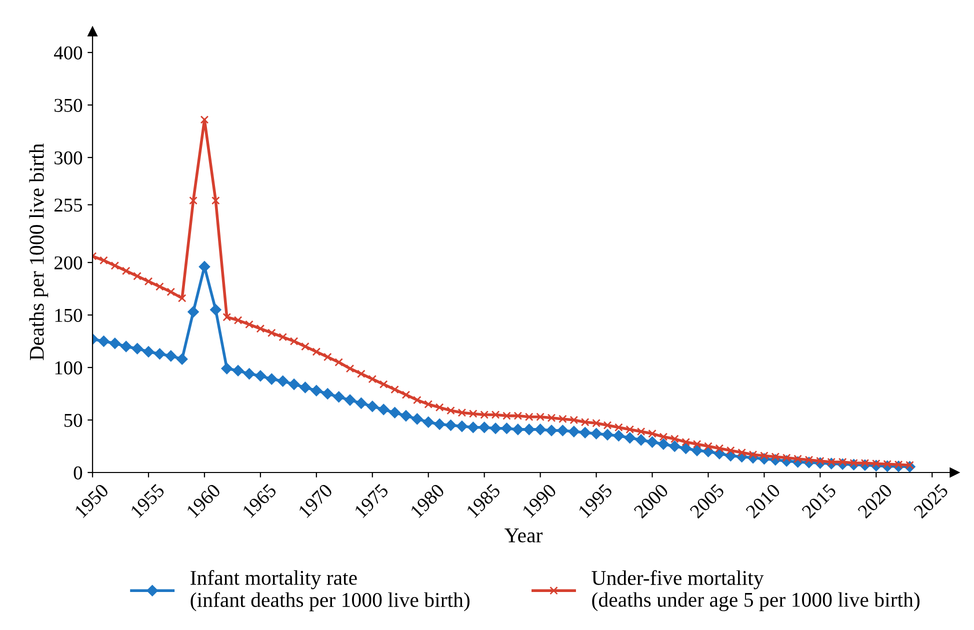 The height and width of the screenshot is (630, 974). Describe the element at coordinates (68, 205) in the screenshot. I see `y-tick-label: 255` at that location.